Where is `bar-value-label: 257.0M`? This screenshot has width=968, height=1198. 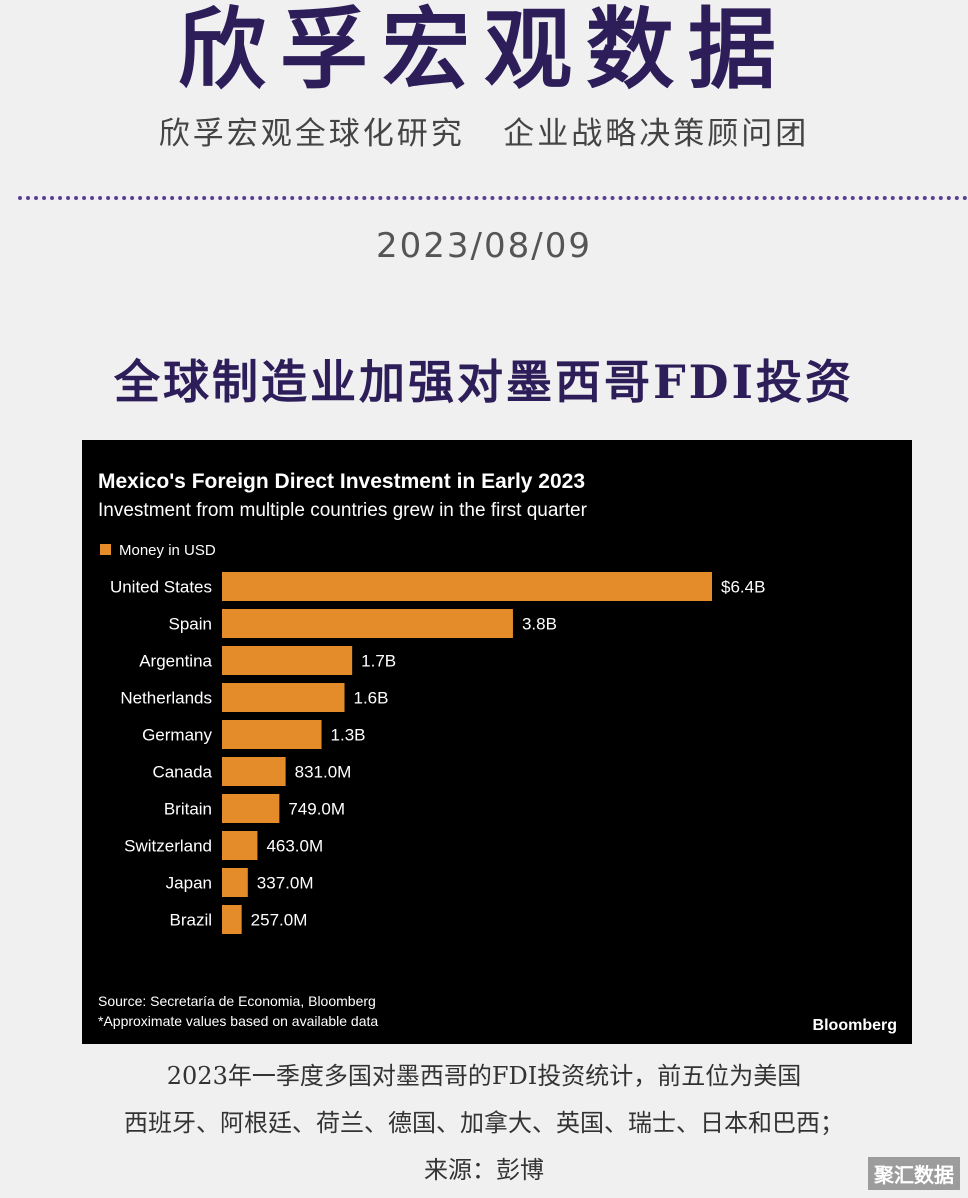
bar-value-label: 257.0M is located at coordinates (279, 920).